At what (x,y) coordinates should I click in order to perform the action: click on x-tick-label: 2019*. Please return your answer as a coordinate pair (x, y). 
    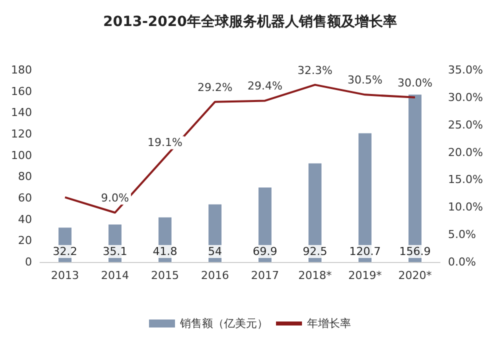
    Looking at the image, I should click on (365, 275).